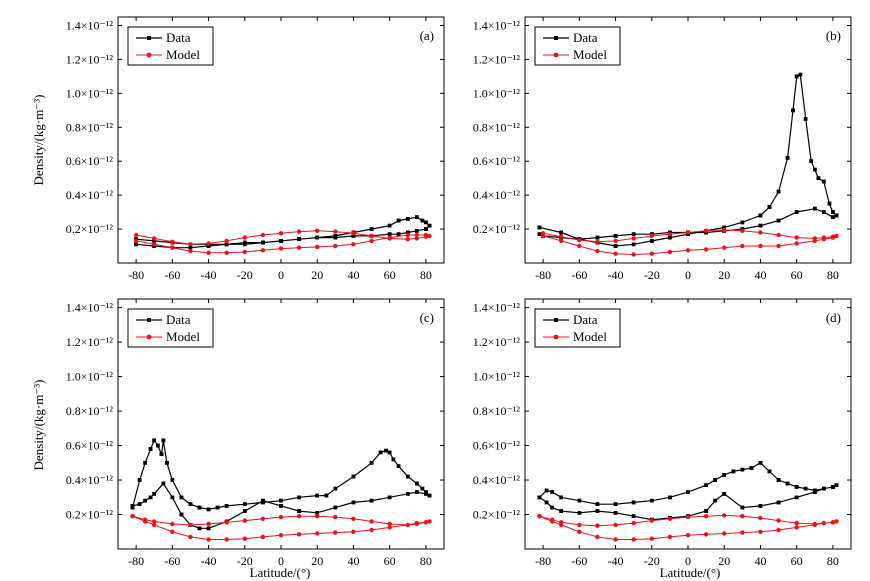 The height and width of the screenshot is (581, 870). Describe the element at coordinates (38, 140) in the screenshot. I see `y-axis-title-top: Density/(kg·m⁻³)` at that location.